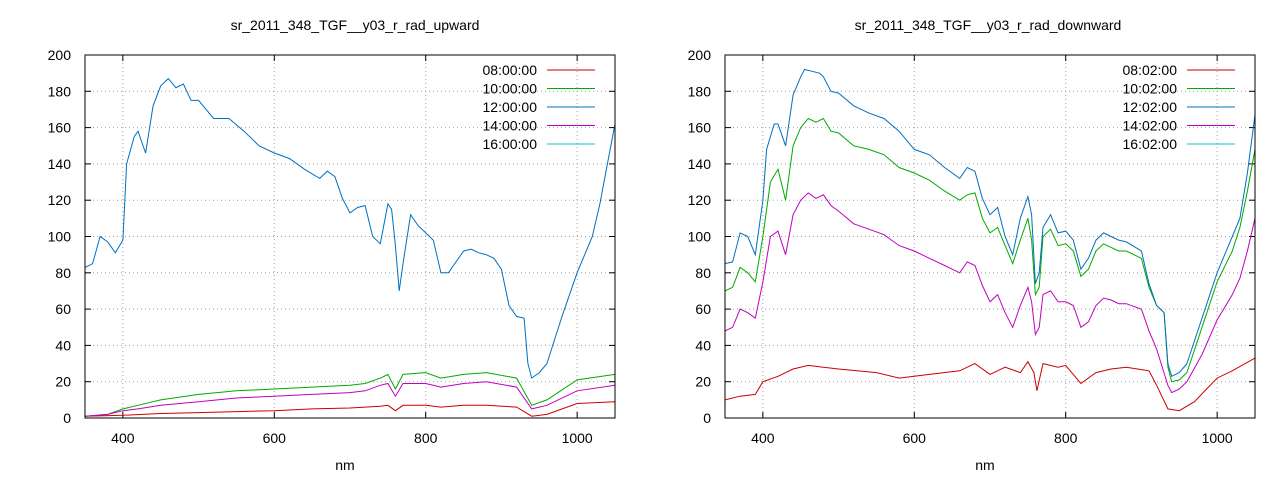 The image size is (1280, 480). What do you see at coordinates (355, 25) in the screenshot?
I see `chart-title: sr_2011_348_TGF__y03_r_rad_upward` at bounding box center [355, 25].